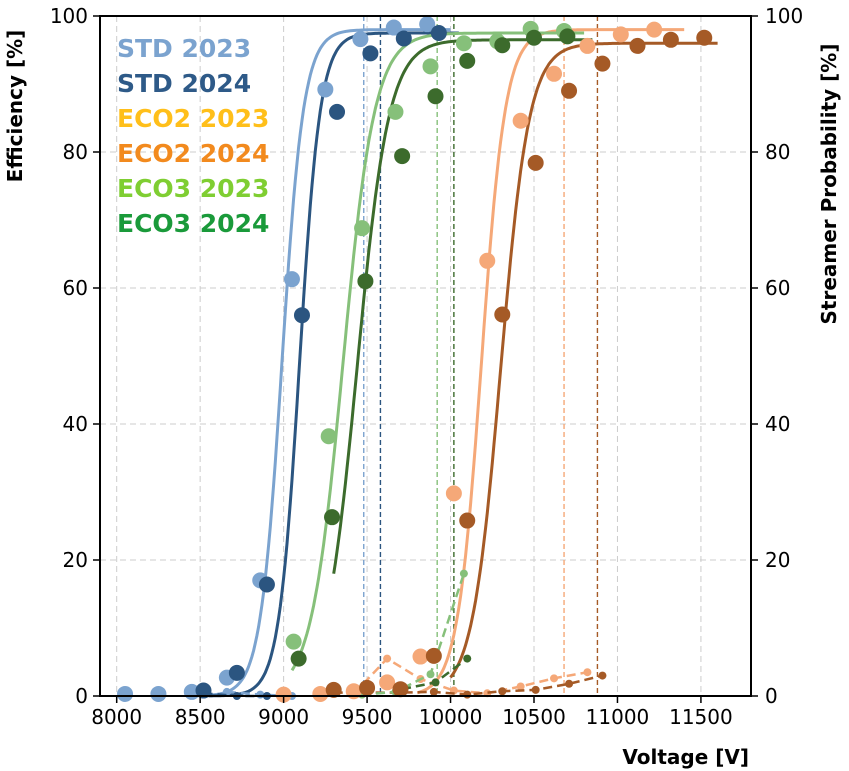  I want to click on x-tick-label: 8500, so click(200, 717).